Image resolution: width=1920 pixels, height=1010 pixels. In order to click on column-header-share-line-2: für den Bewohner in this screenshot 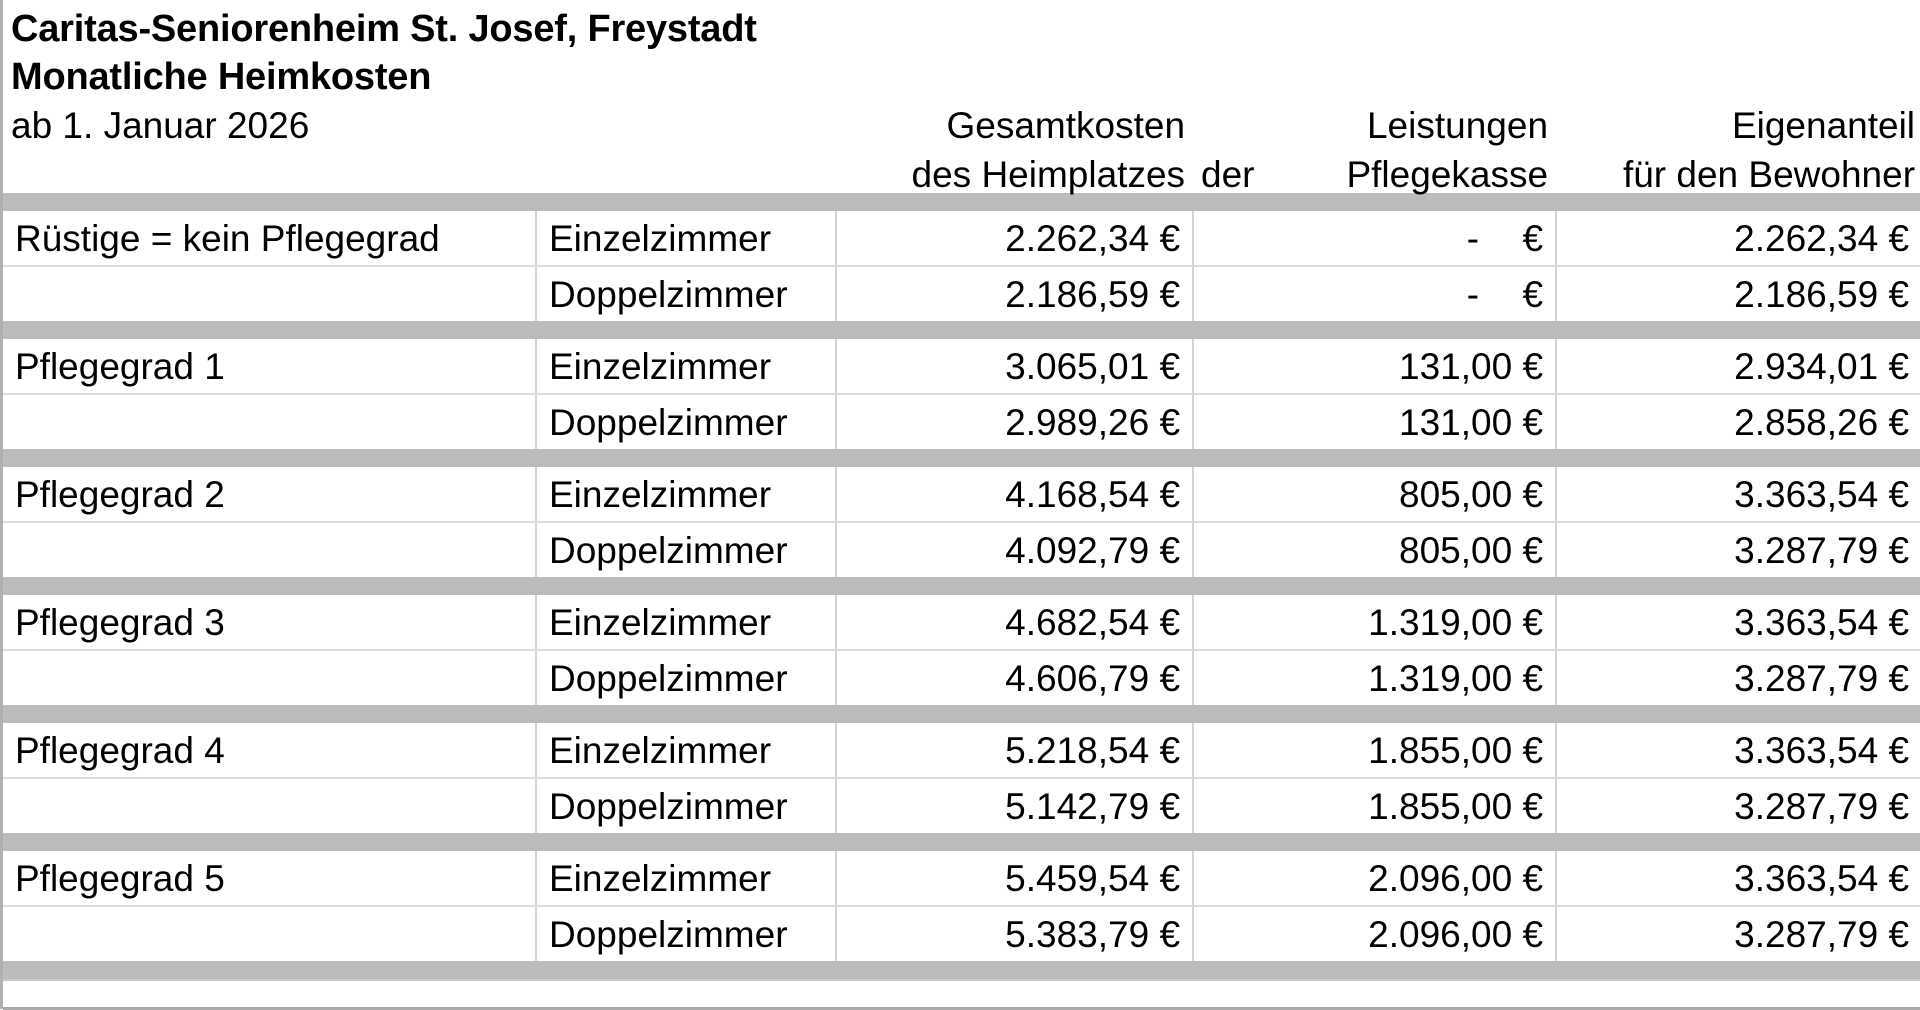, I will do `click(1769, 174)`.